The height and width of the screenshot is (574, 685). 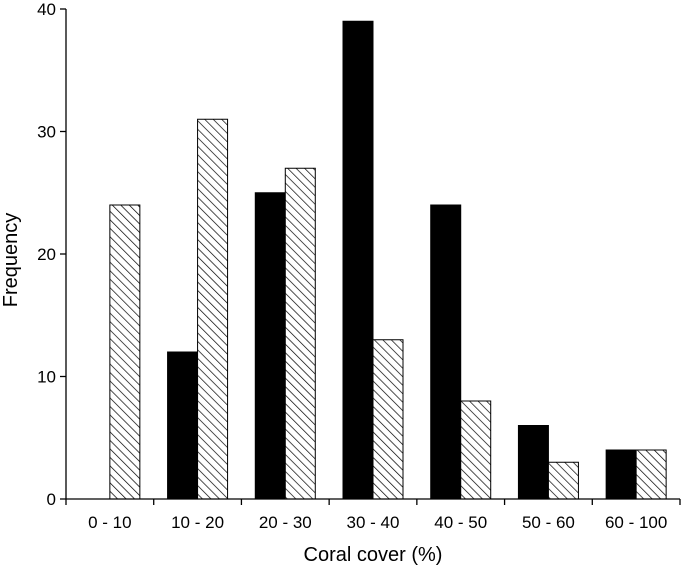 I want to click on y-tick-label: 30, so click(x=46, y=132).